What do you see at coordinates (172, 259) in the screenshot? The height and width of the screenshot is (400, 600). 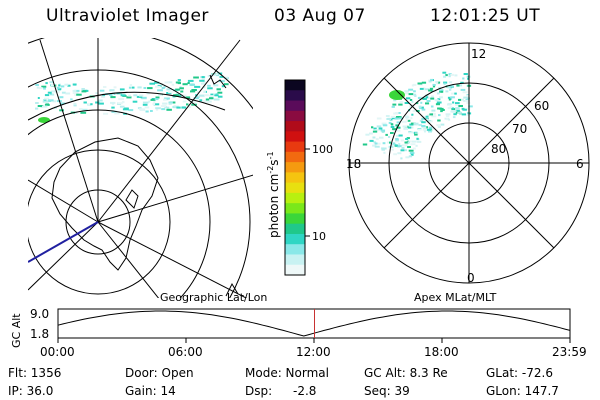 I see `geo-meridian` at bounding box center [172, 259].